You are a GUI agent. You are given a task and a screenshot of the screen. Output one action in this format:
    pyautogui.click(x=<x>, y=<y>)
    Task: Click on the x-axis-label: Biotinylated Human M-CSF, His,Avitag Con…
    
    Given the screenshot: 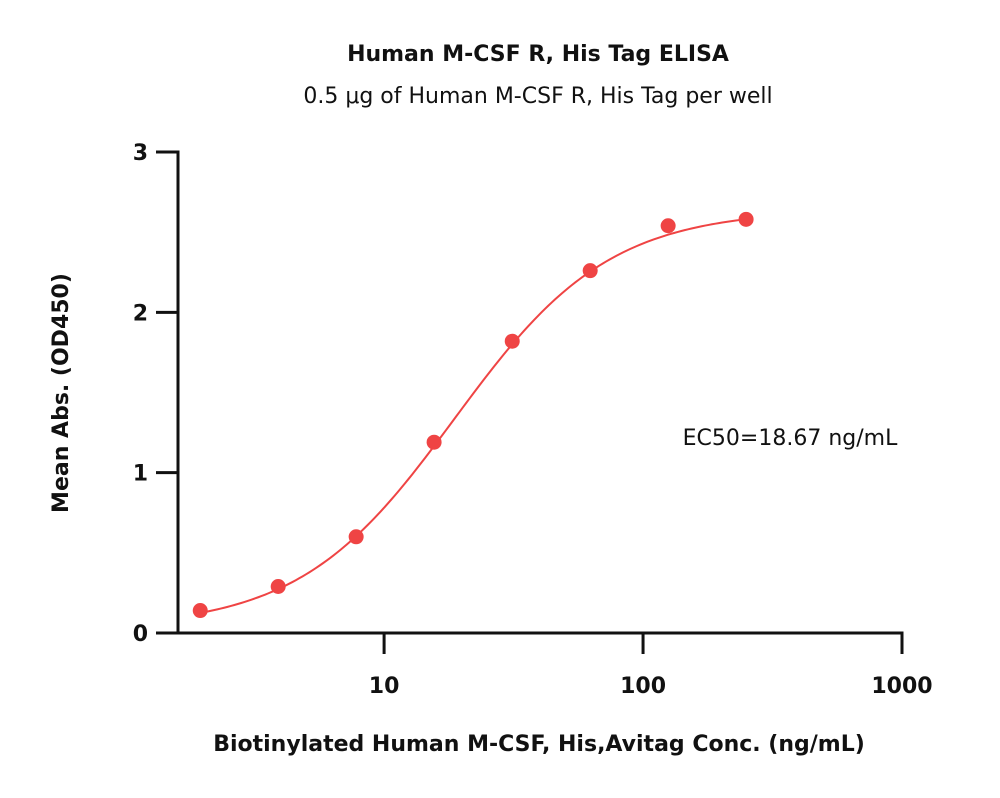 What is the action you would take?
    pyautogui.click(x=539, y=744)
    